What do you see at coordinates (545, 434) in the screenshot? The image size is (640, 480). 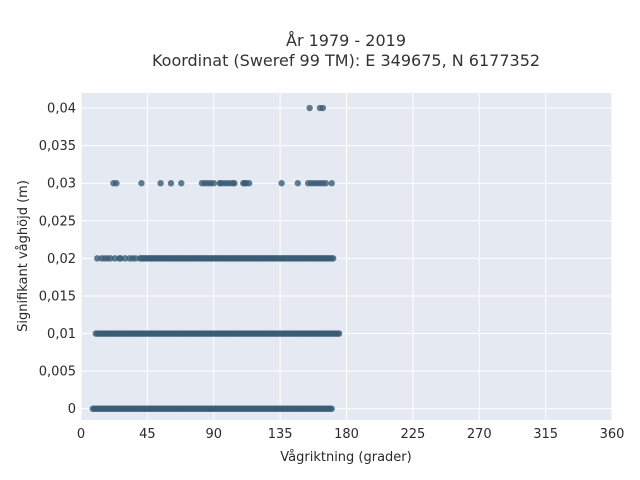 I see `x-tick-label: 315` at bounding box center [545, 434].